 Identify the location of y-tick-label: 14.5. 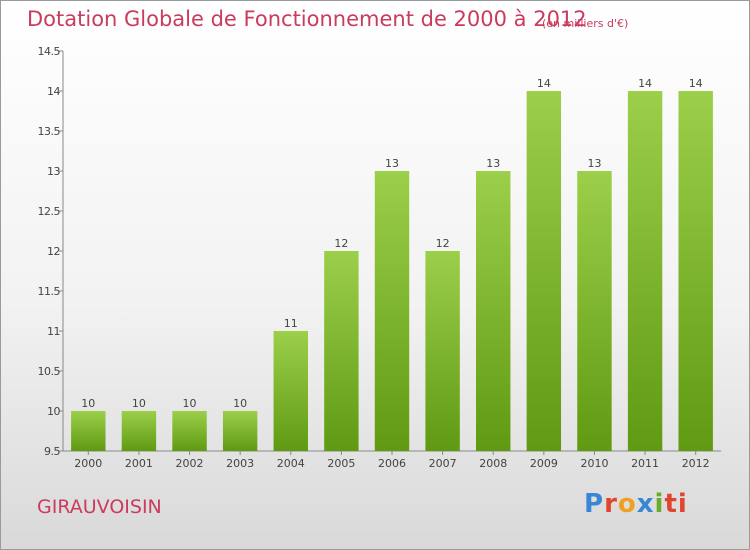
(49, 51).